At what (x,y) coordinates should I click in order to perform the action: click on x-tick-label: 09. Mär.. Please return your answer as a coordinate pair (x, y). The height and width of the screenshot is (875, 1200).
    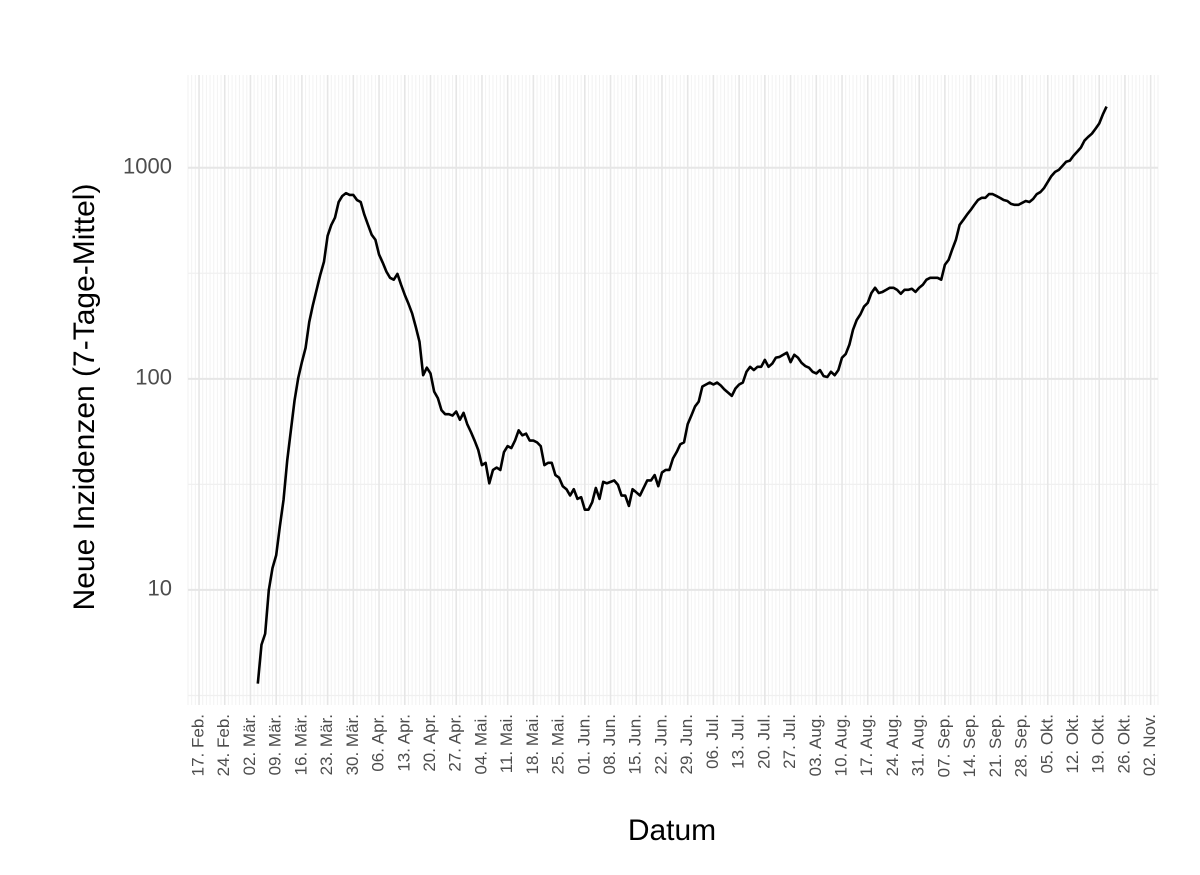
    Looking at the image, I should click on (275, 744).